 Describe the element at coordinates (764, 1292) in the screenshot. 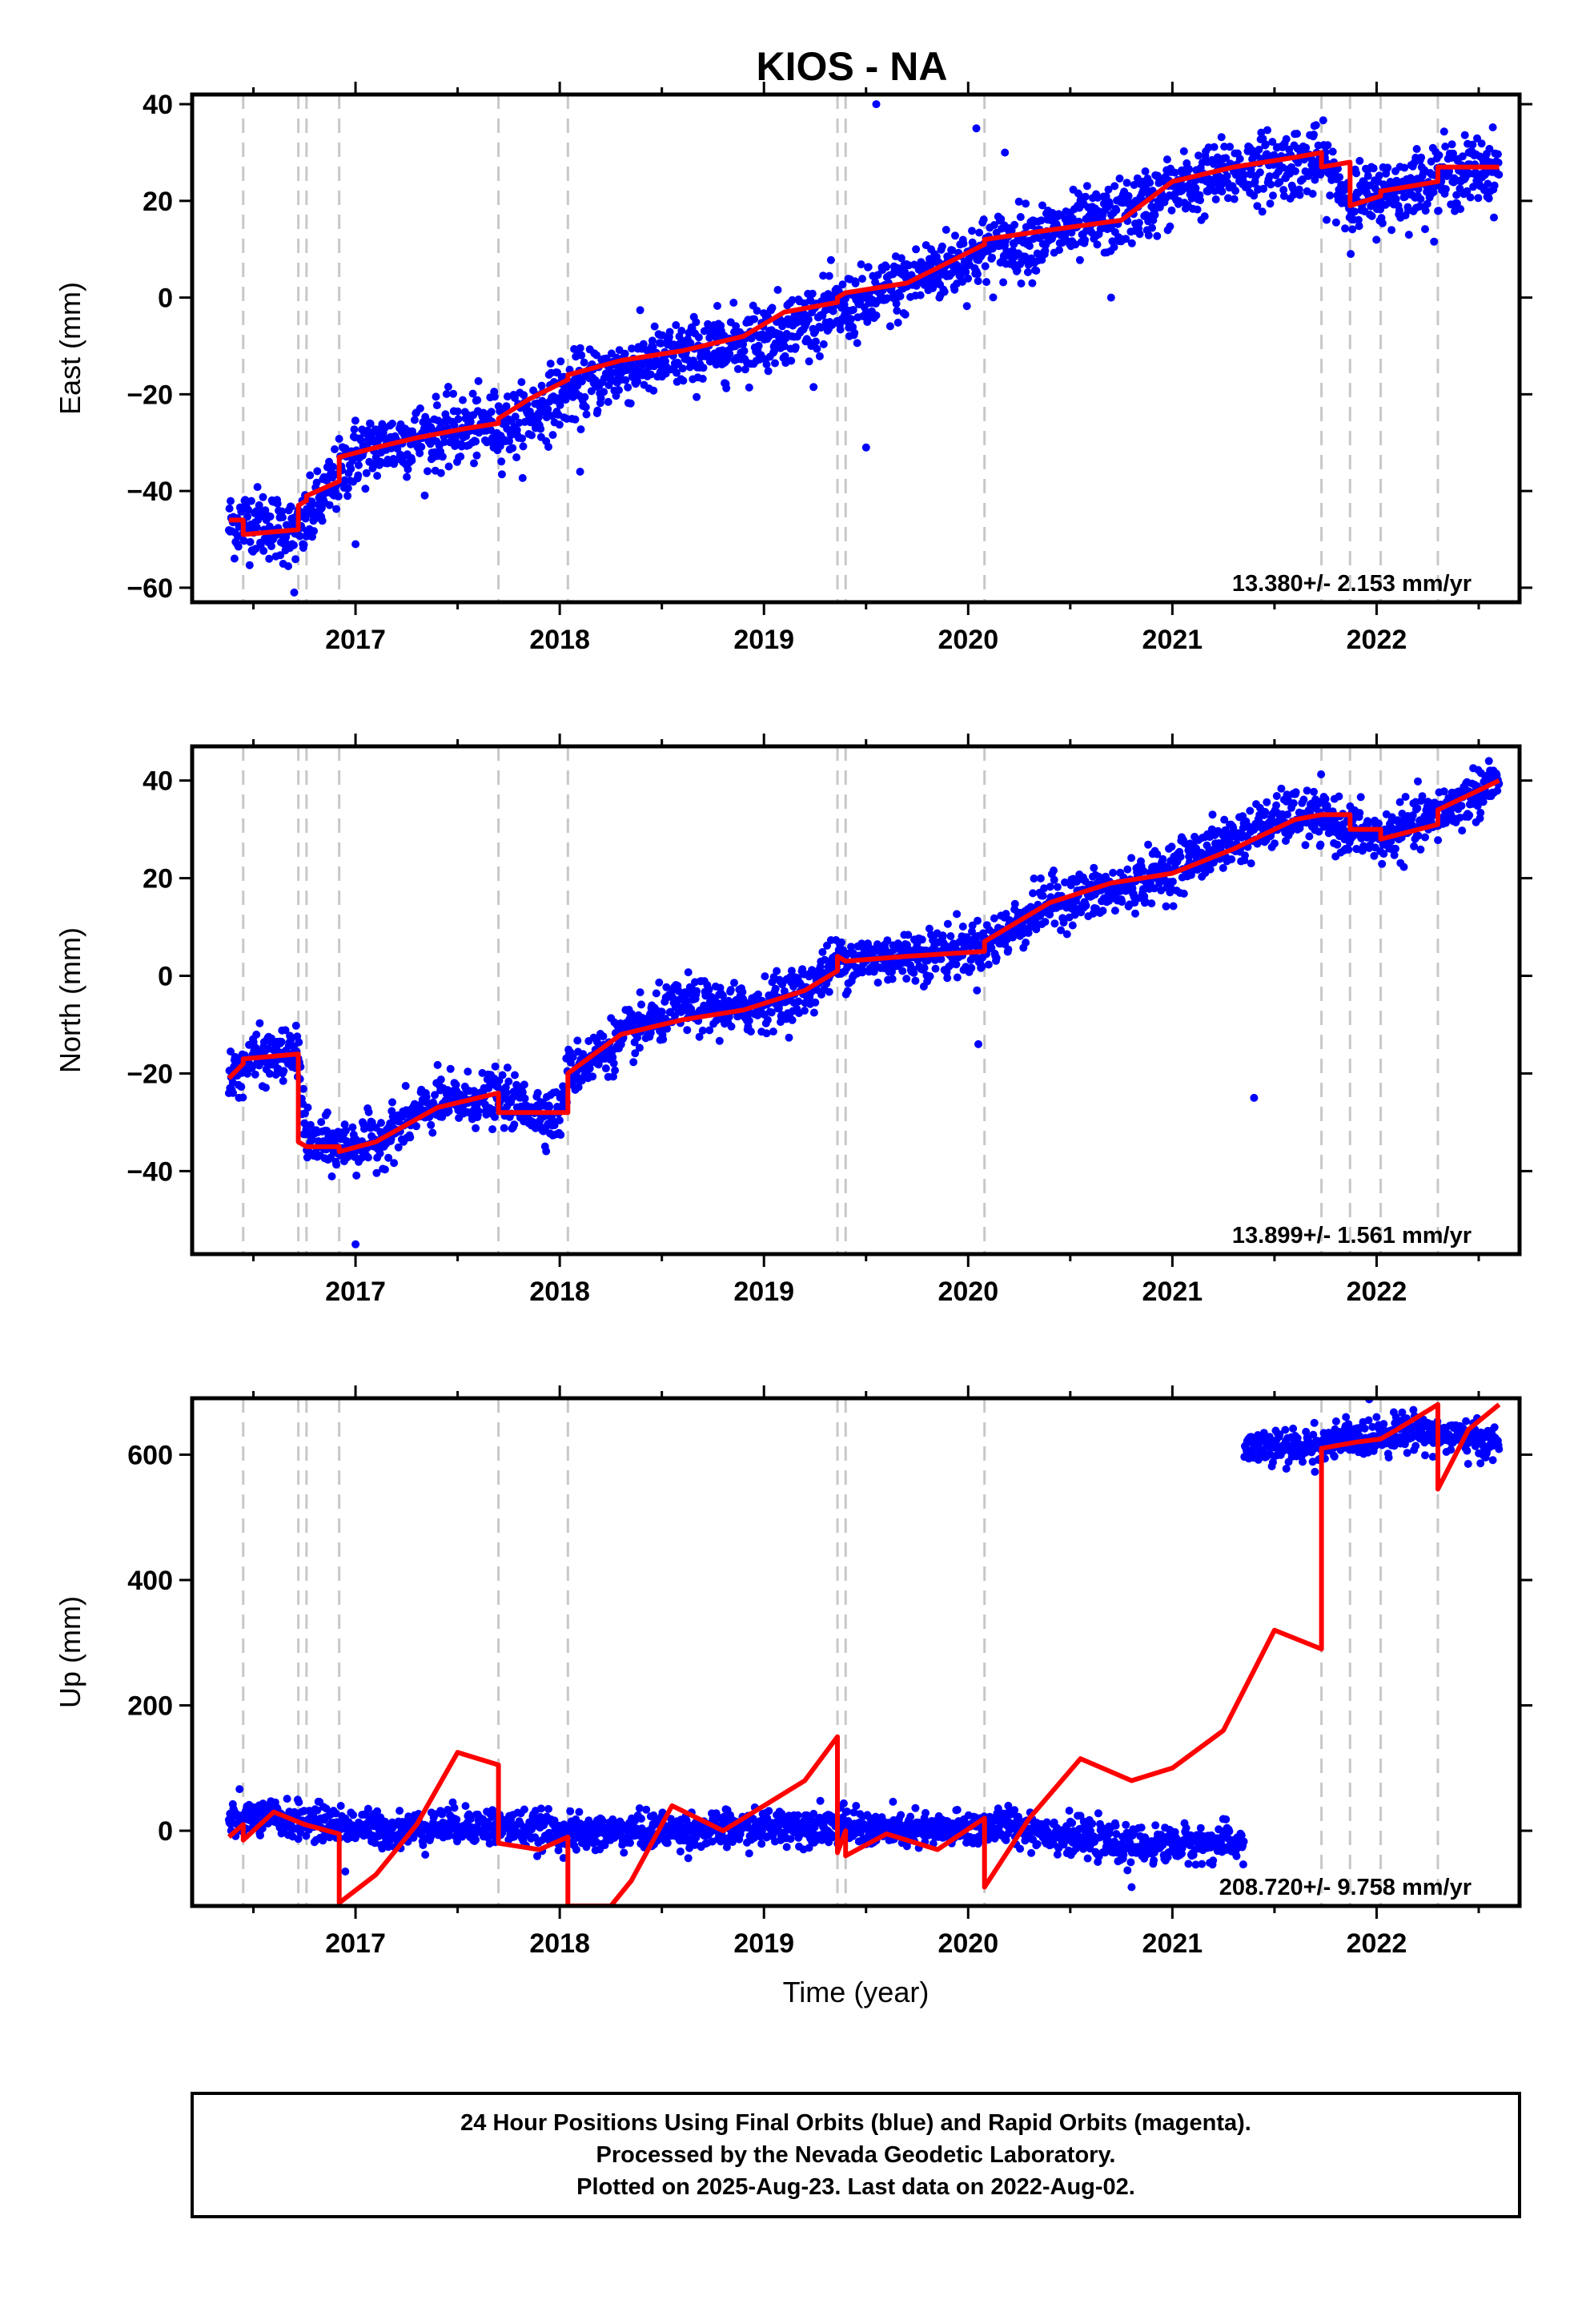

I see `x-tick-label: 2019` at that location.